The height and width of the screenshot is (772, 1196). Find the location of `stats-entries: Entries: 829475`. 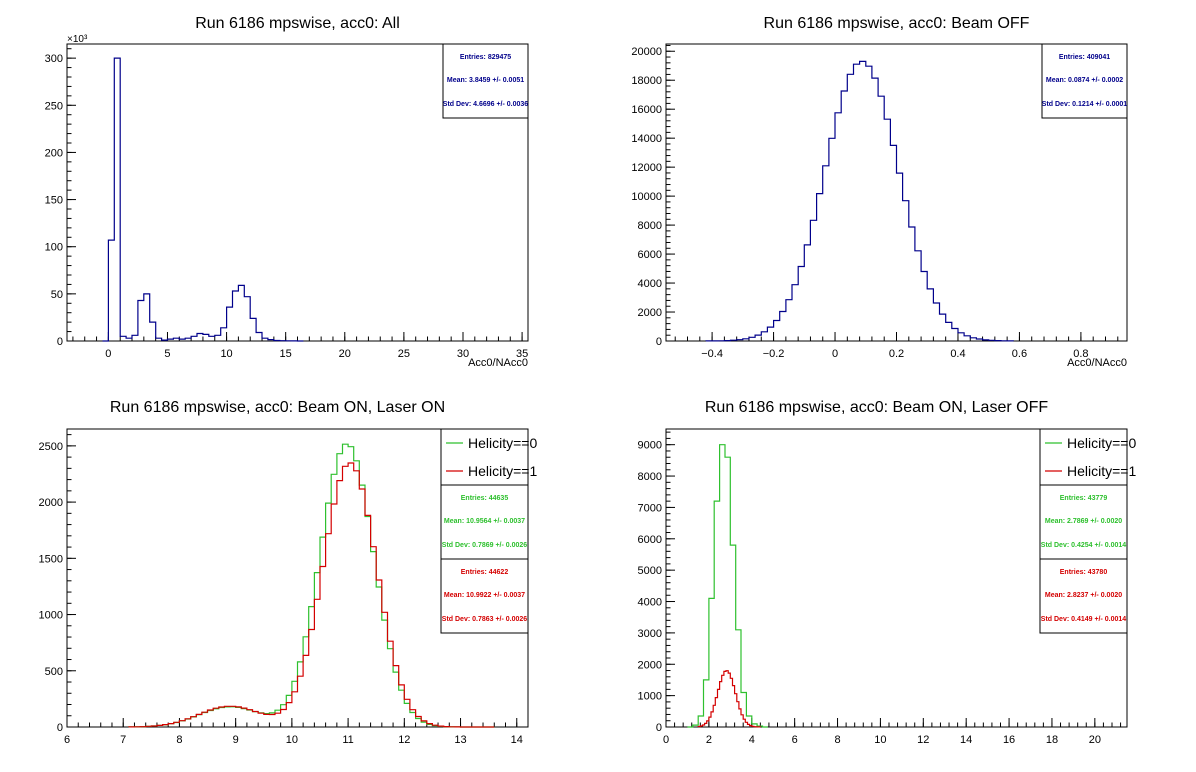

stats-entries: Entries: 829475 is located at coordinates (485, 57).